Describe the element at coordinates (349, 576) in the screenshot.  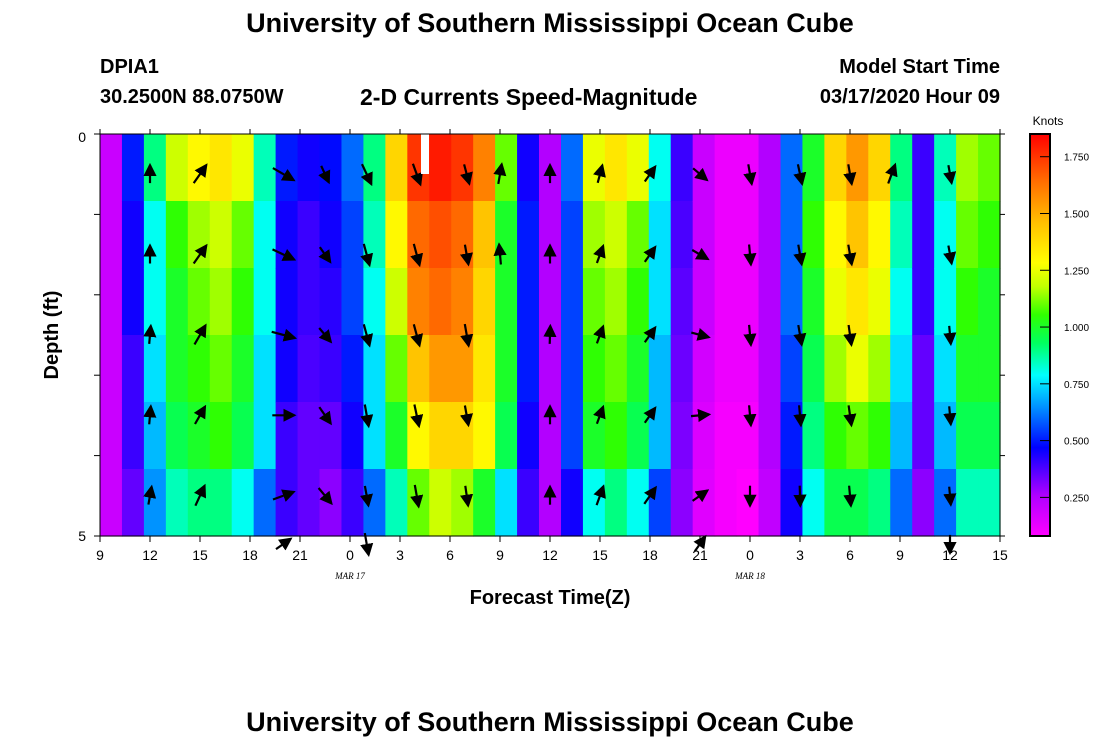
I see `date-label: MAR 17` at that location.